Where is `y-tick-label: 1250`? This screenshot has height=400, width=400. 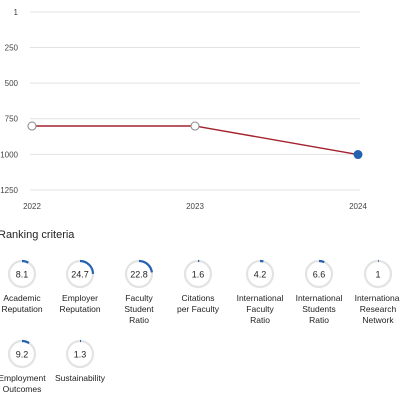
y-tick-label: 1250 is located at coordinates (9, 190).